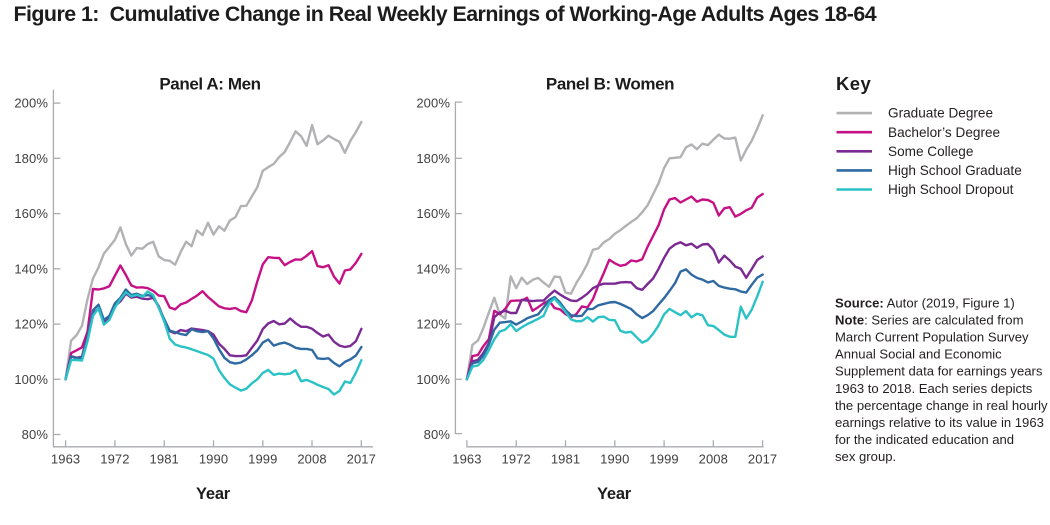 The image size is (1050, 525). I want to click on svg-text: High School Dropout, so click(951, 189).